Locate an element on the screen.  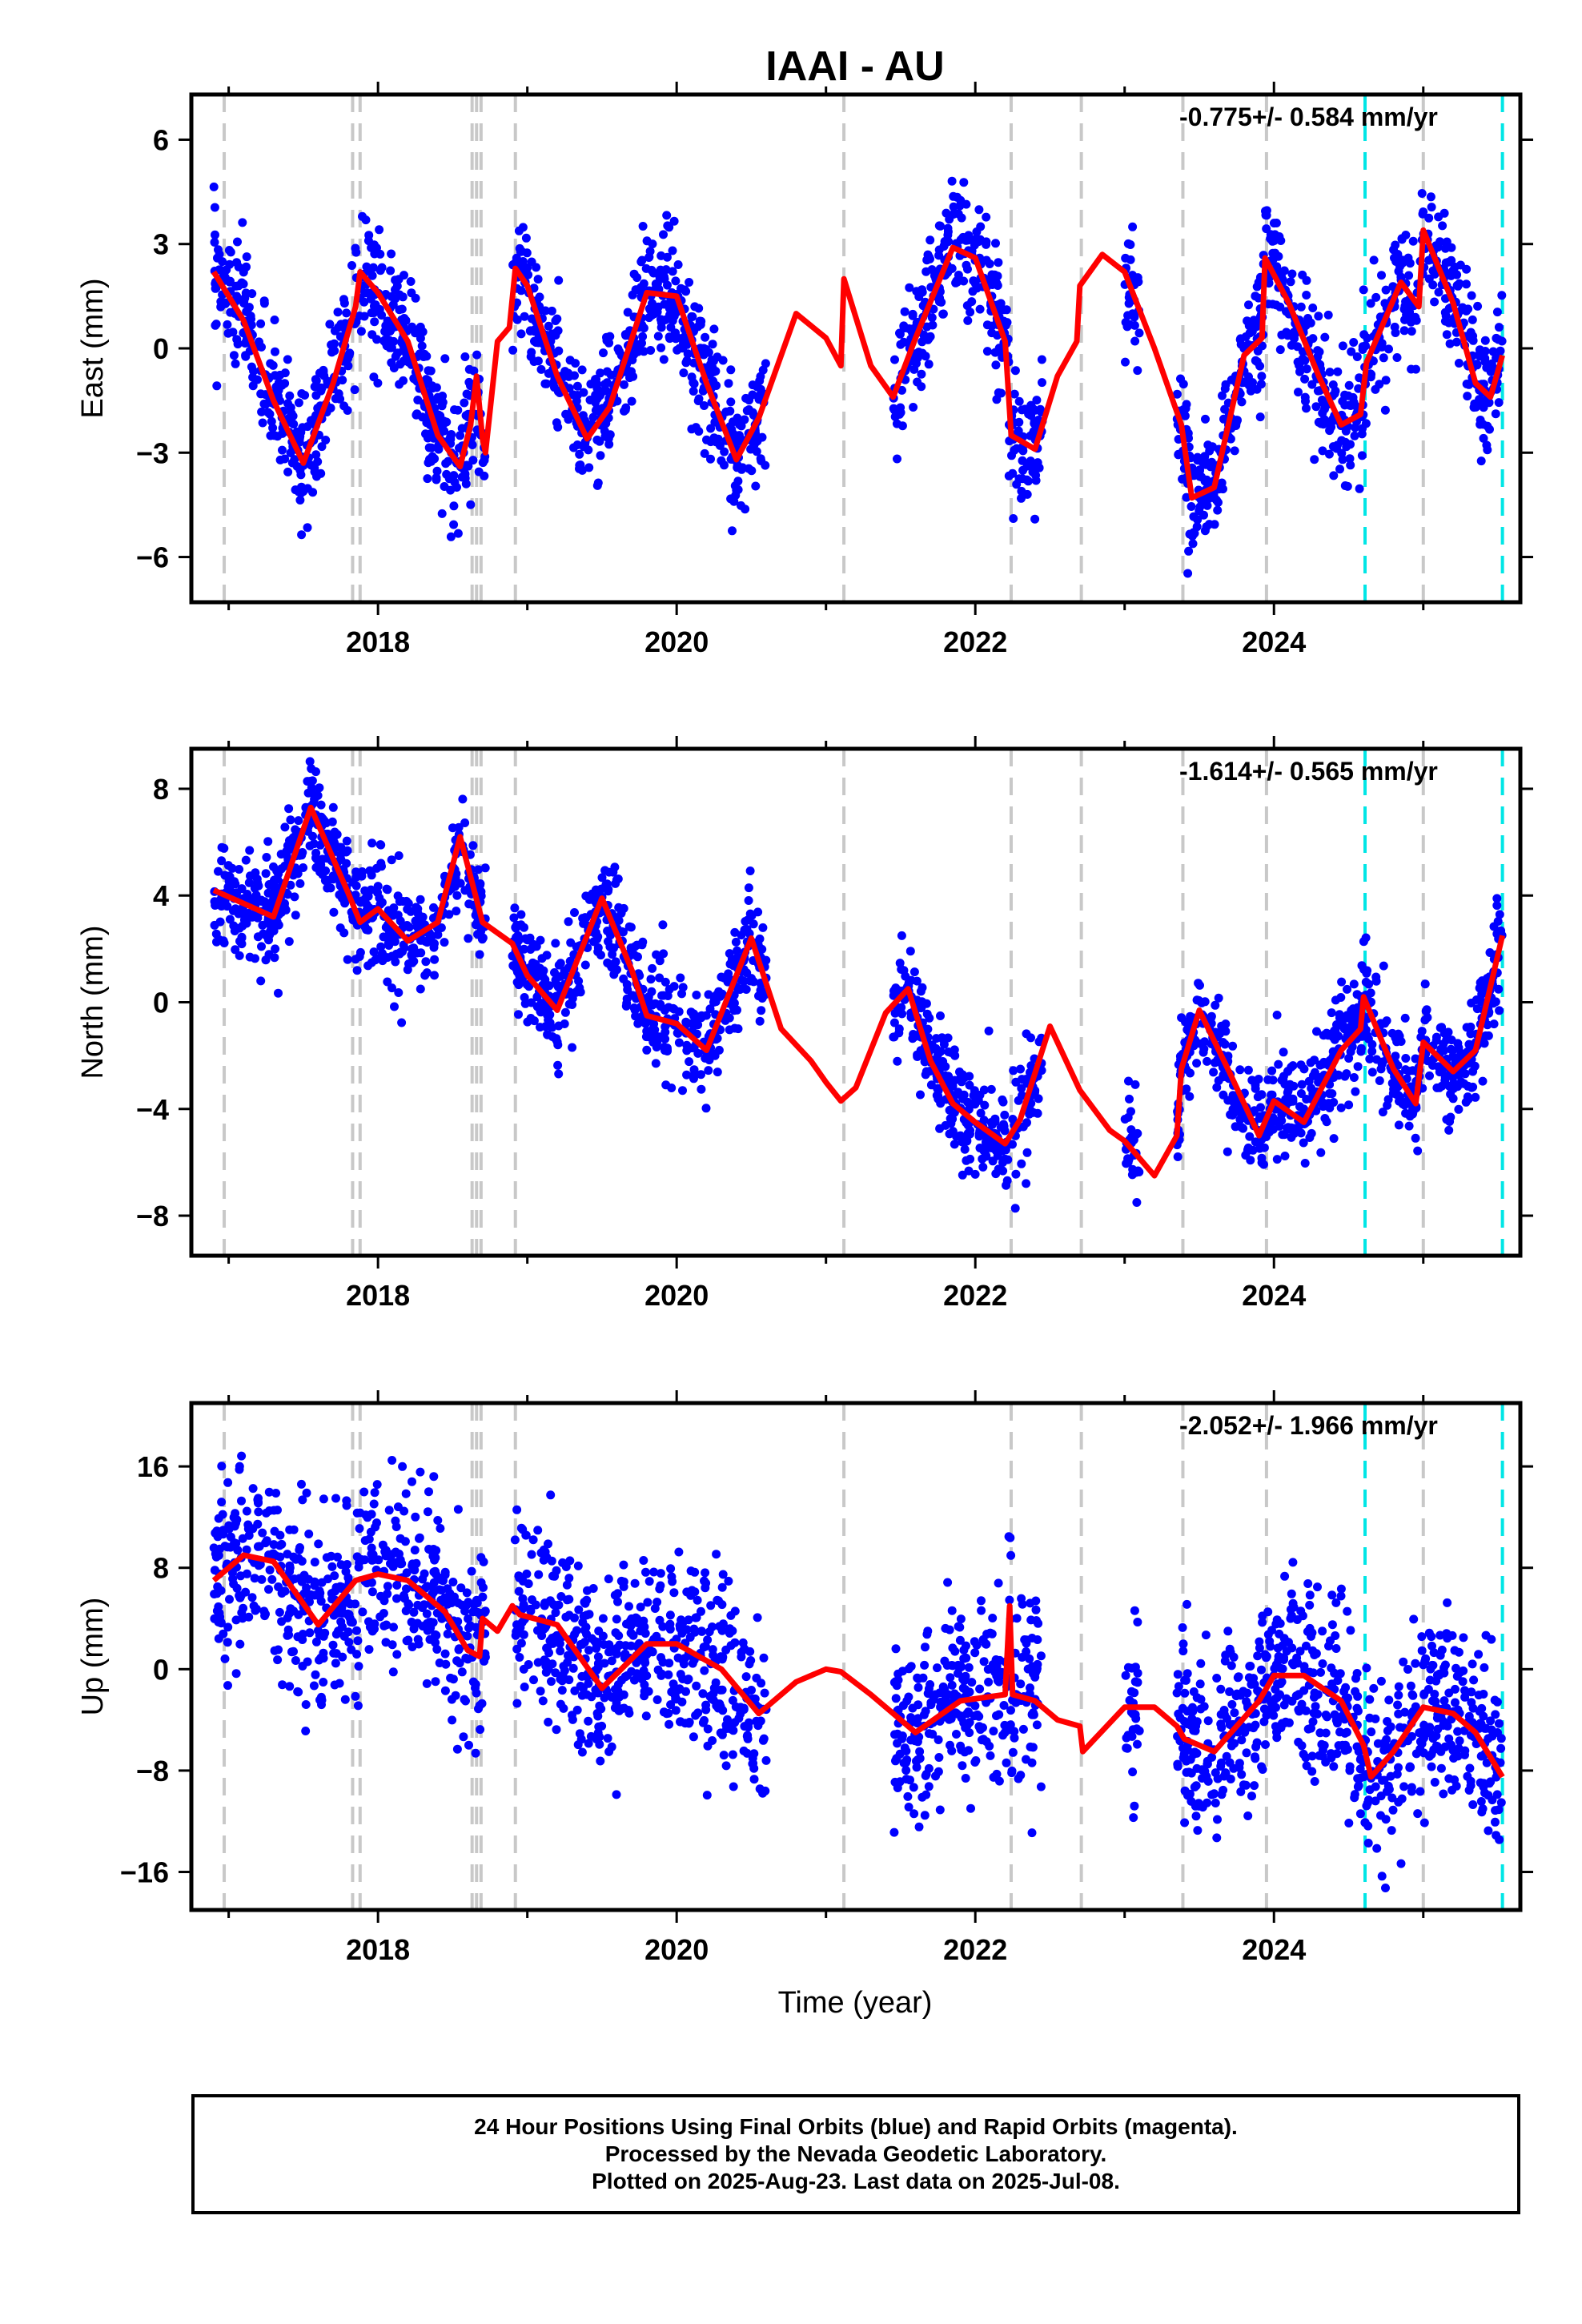
x-tick-label: 2020 is located at coordinates (676, 641).